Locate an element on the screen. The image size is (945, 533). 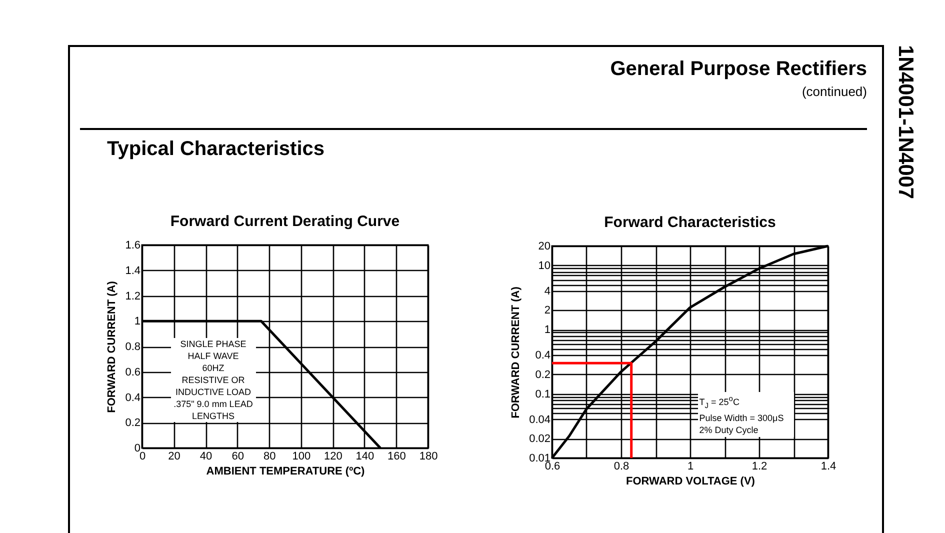
x-tick-label: 40 is located at coordinates (206, 456).